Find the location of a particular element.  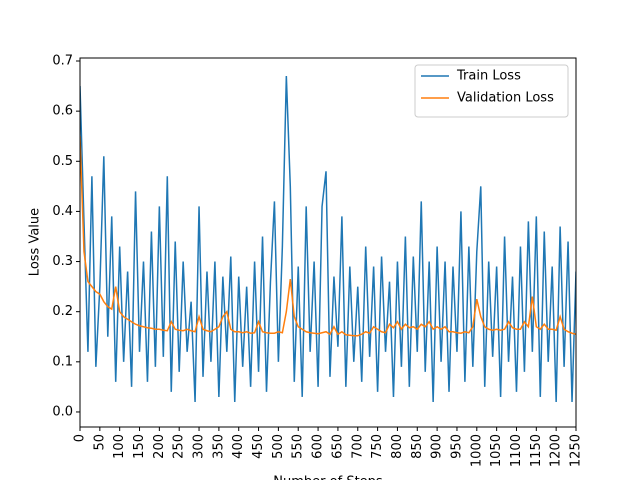

x-tick-label: 1250 is located at coordinates (576, 450).